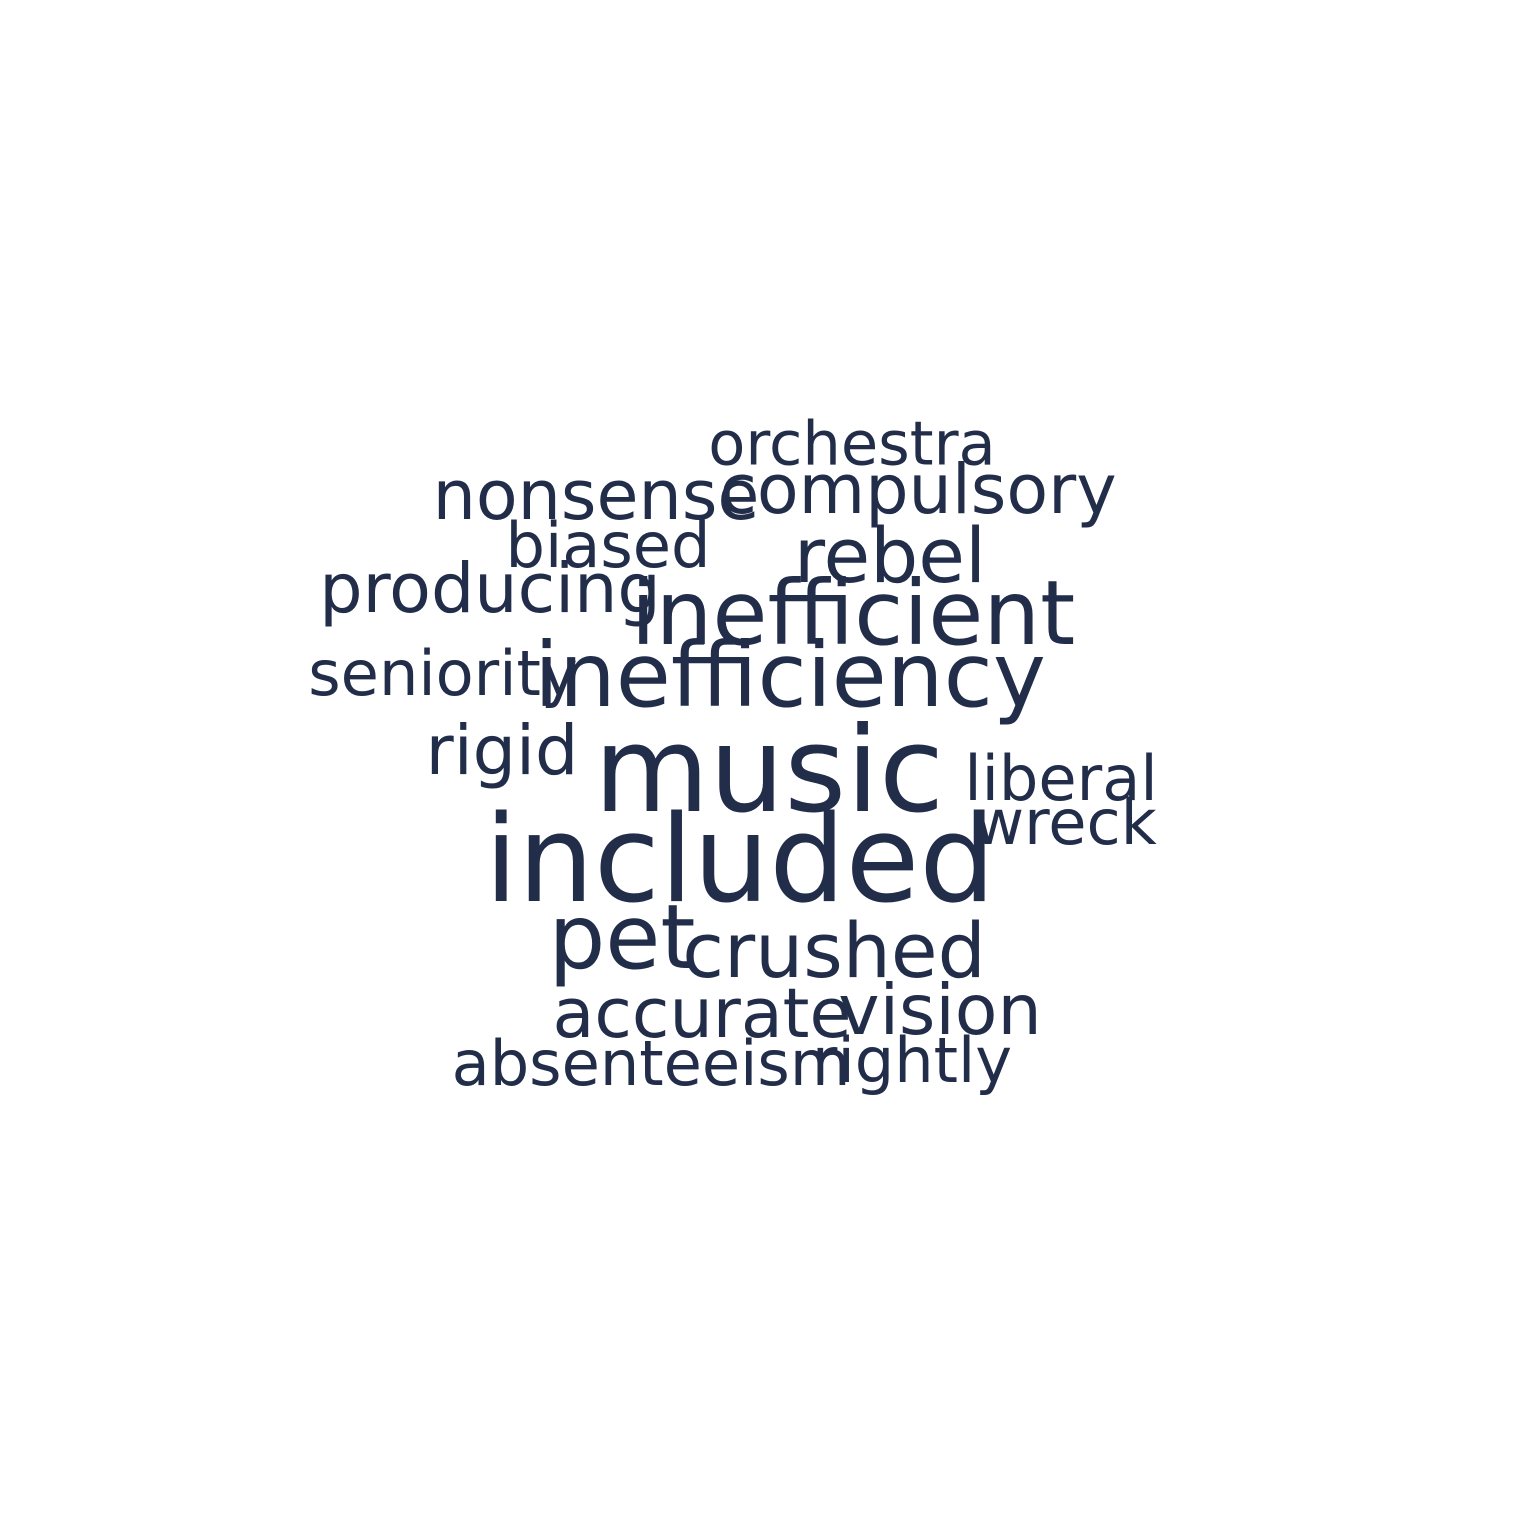 This screenshot has height=1536, width=1536. What do you see at coordinates (702, 1014) in the screenshot?
I see `word-accurate: accurate` at bounding box center [702, 1014].